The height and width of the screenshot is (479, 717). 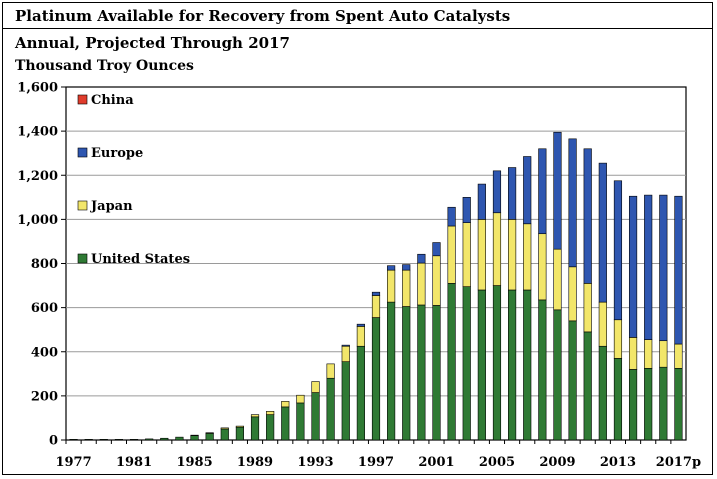 I want to click on legend-label-japan: Japan, so click(x=111, y=206).